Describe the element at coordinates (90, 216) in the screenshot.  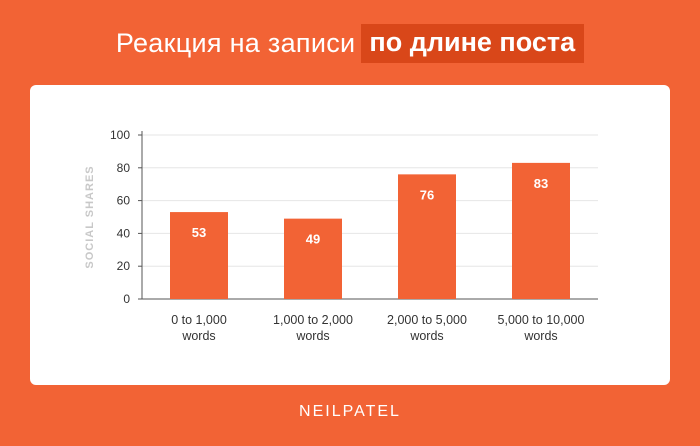
I see `y-axis-label: SOCIAL SHARES` at that location.